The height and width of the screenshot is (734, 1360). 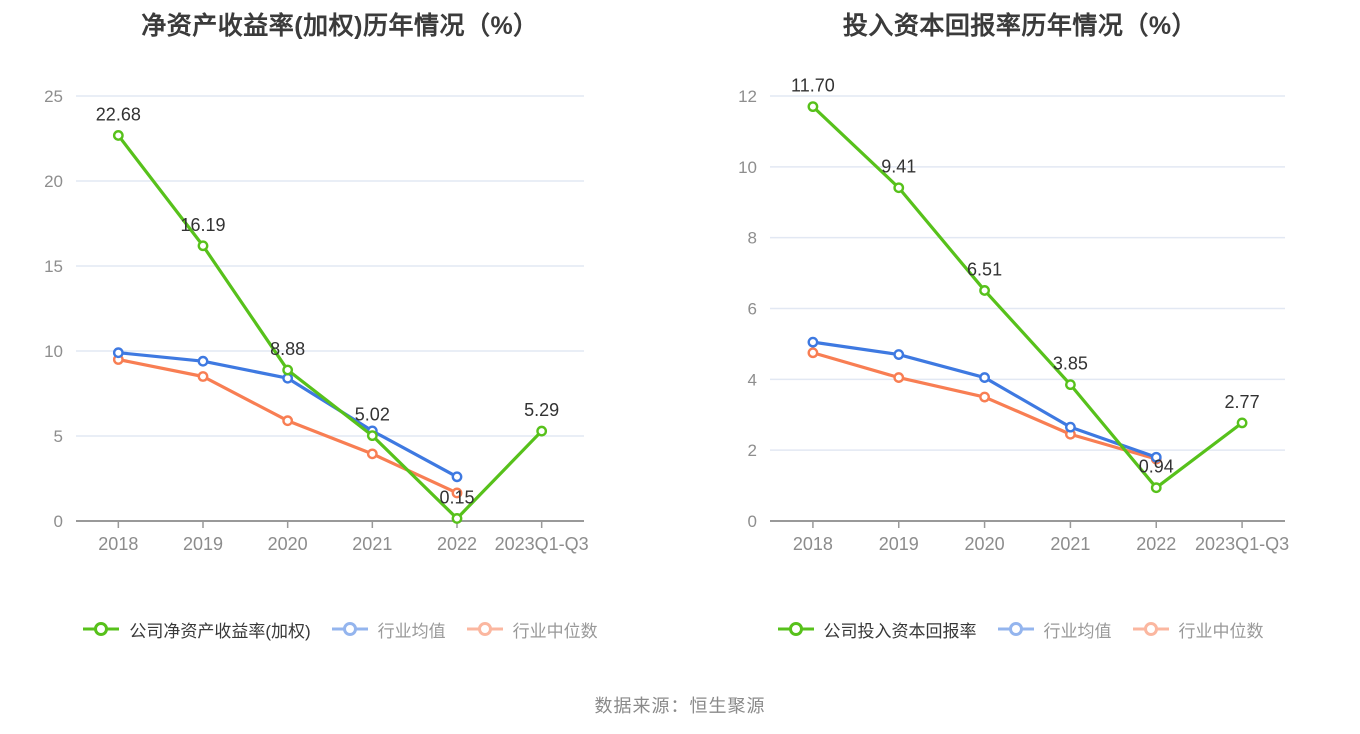 I want to click on roe-chart-title: 净资产收益率(加权)历年情况（%）, so click(x=340, y=26).